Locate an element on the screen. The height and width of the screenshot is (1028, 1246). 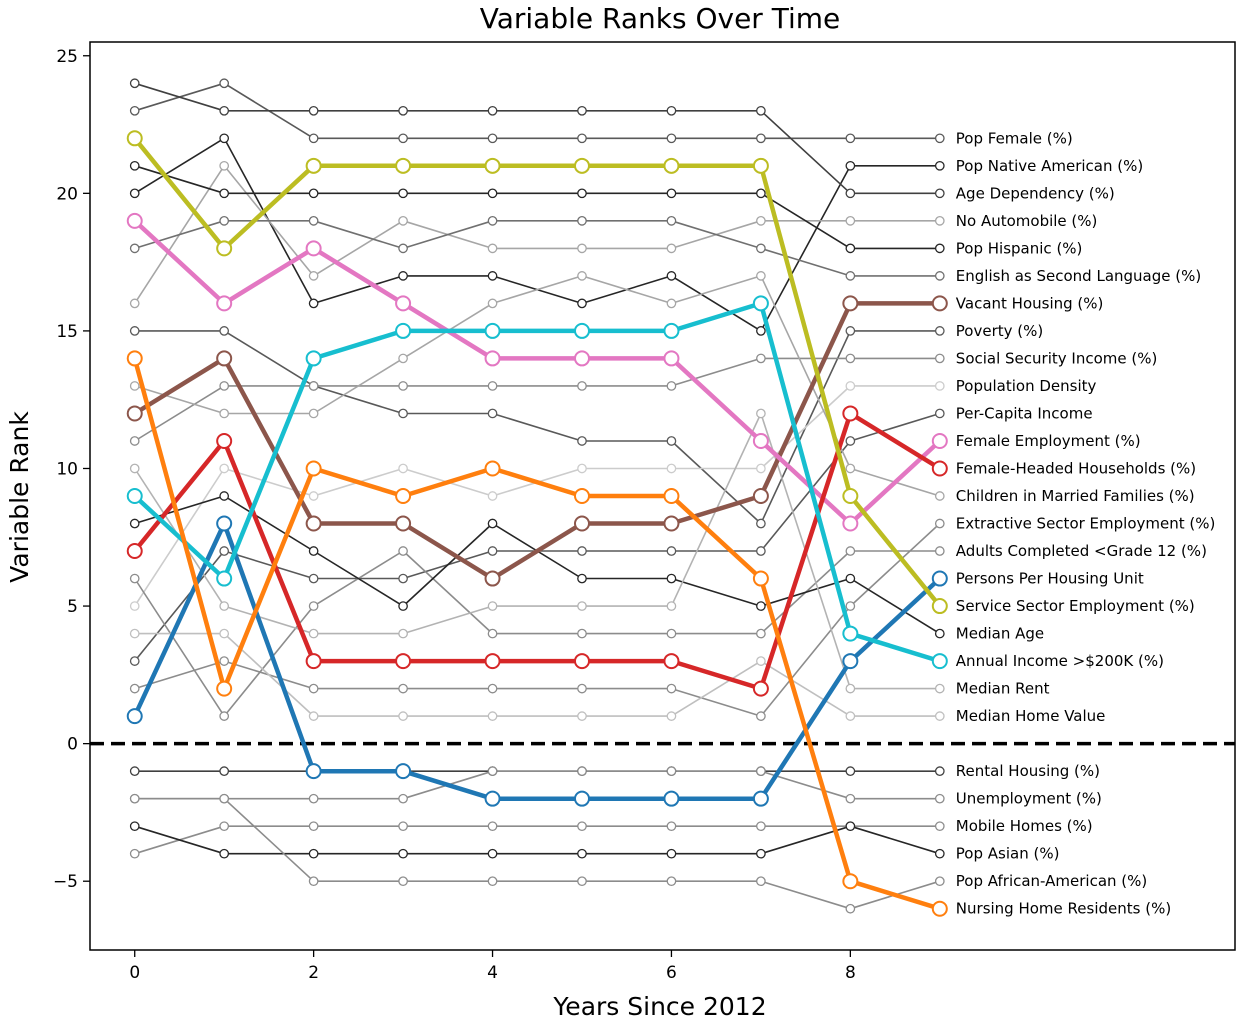
x-tick-label: 6 is located at coordinates (671, 973).